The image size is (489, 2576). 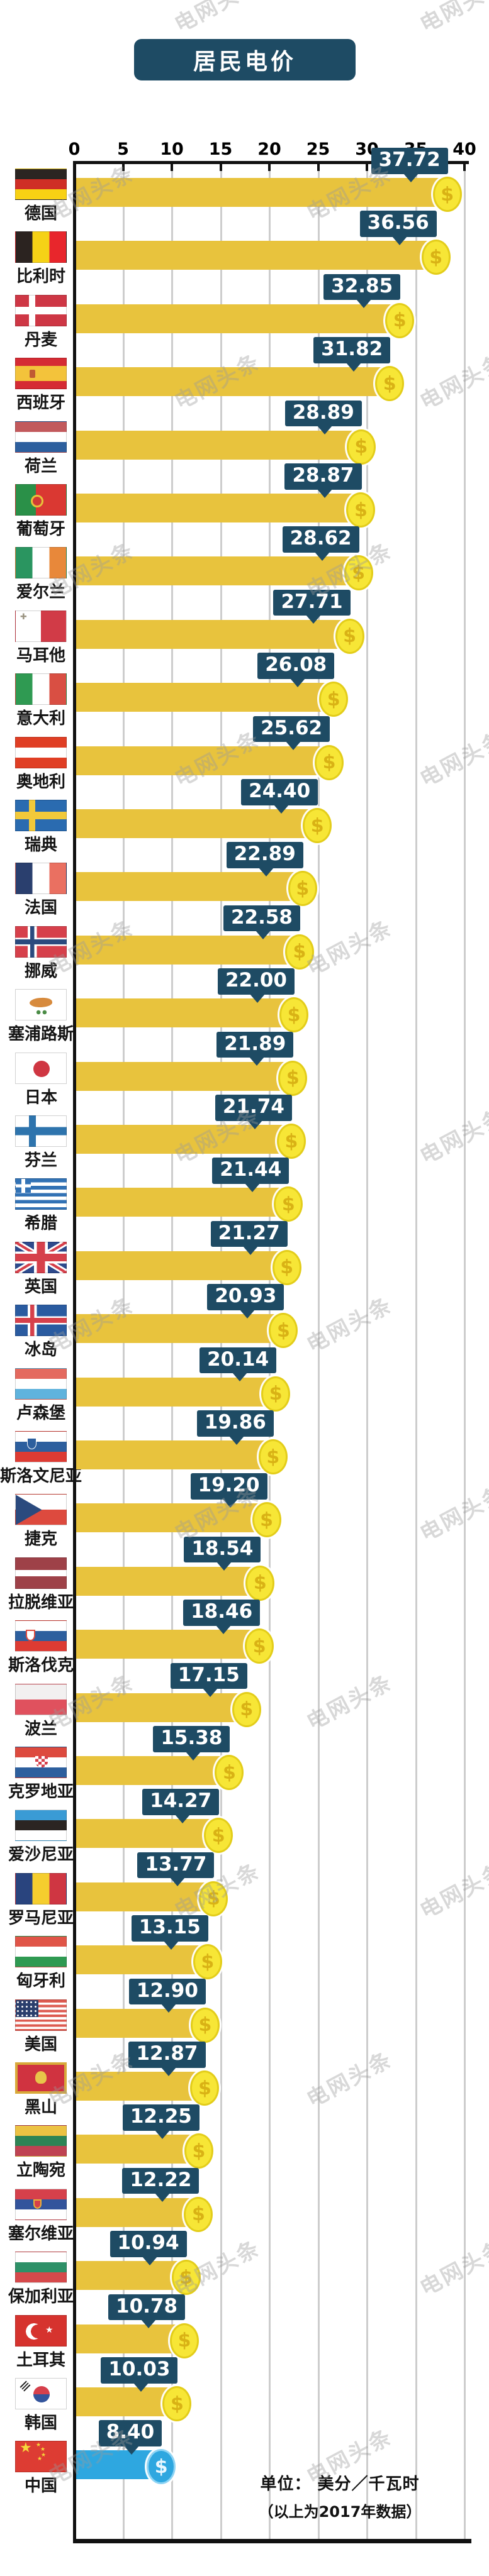 What do you see at coordinates (41, 1666) in the screenshot?
I see `country-label: 斯洛伐克` at bounding box center [41, 1666].